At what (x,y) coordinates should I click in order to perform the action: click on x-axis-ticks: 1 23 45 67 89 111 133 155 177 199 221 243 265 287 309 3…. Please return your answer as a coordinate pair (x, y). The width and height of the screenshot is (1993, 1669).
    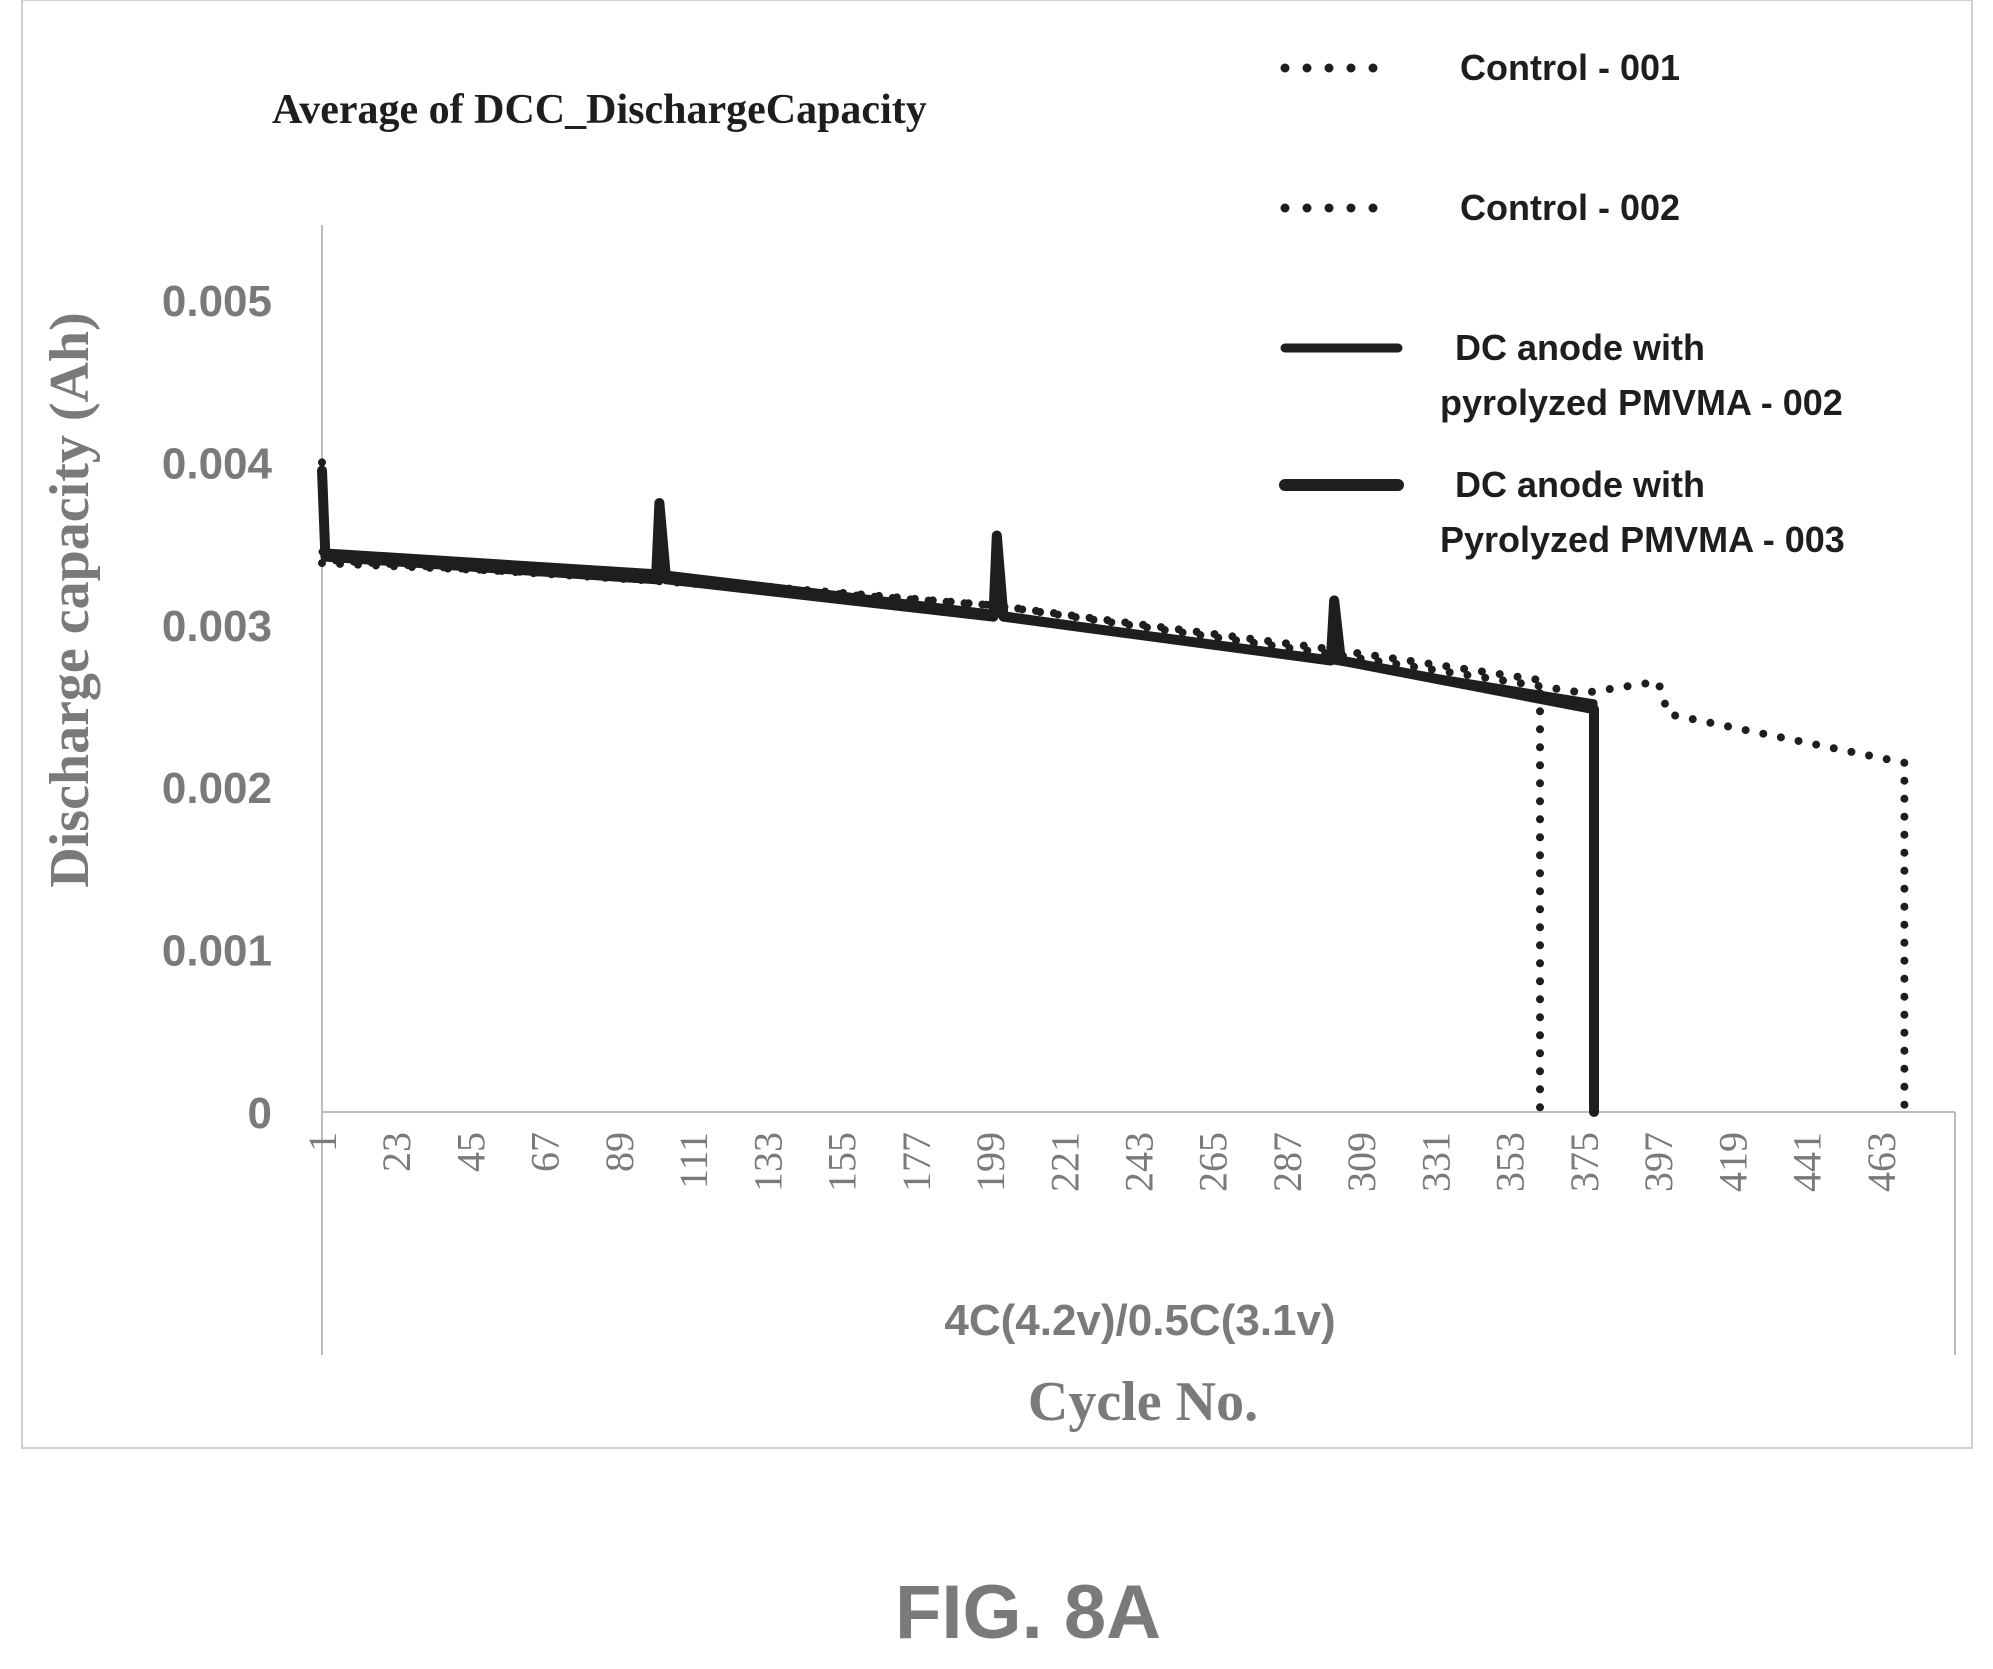
    Looking at the image, I should click on (1102, 1162).